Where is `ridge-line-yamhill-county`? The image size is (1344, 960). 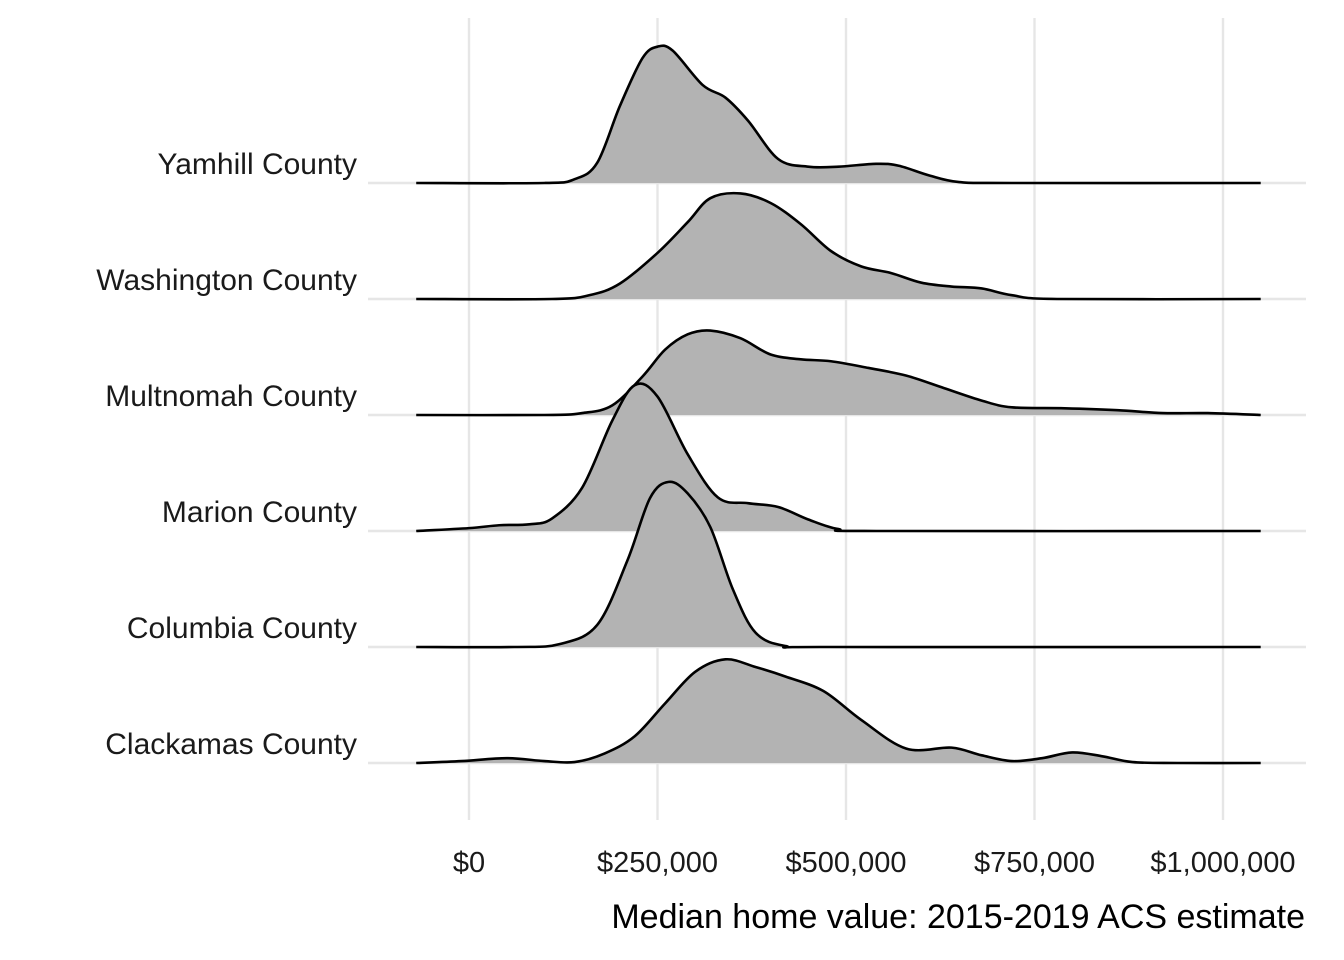
ridge-line-yamhill-county is located at coordinates (838, 114).